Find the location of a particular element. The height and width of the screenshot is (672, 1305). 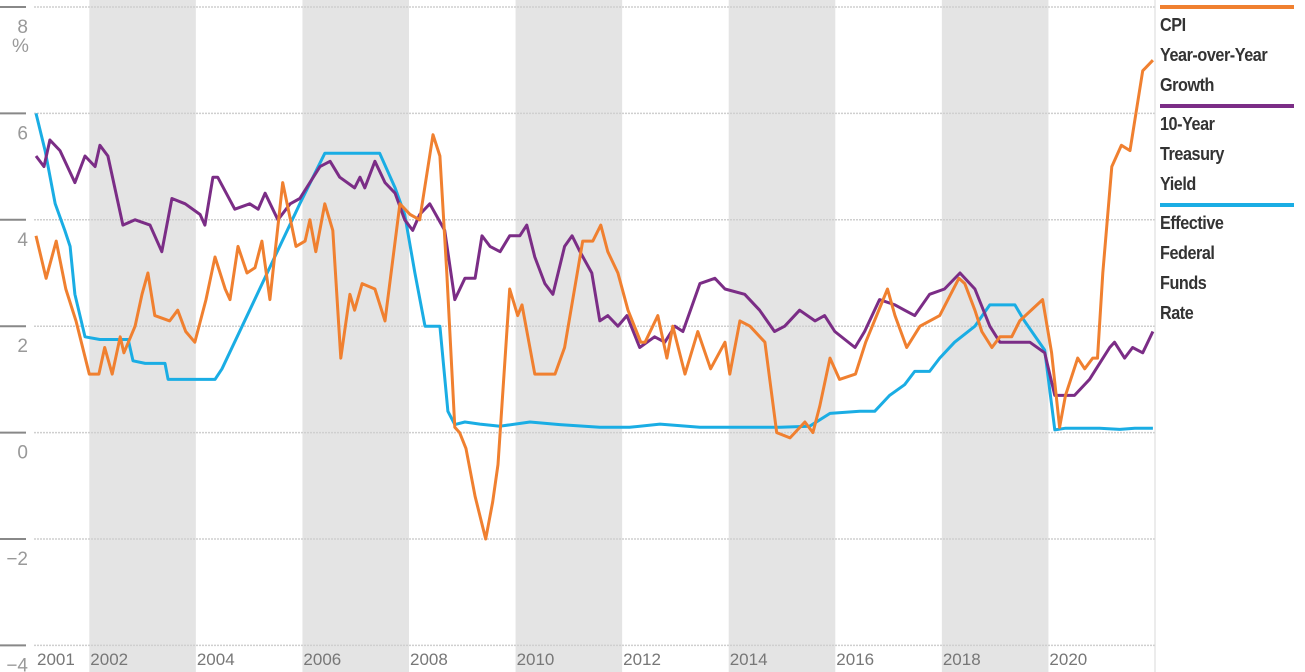

legend-label: Effective is located at coordinates (1192, 223).